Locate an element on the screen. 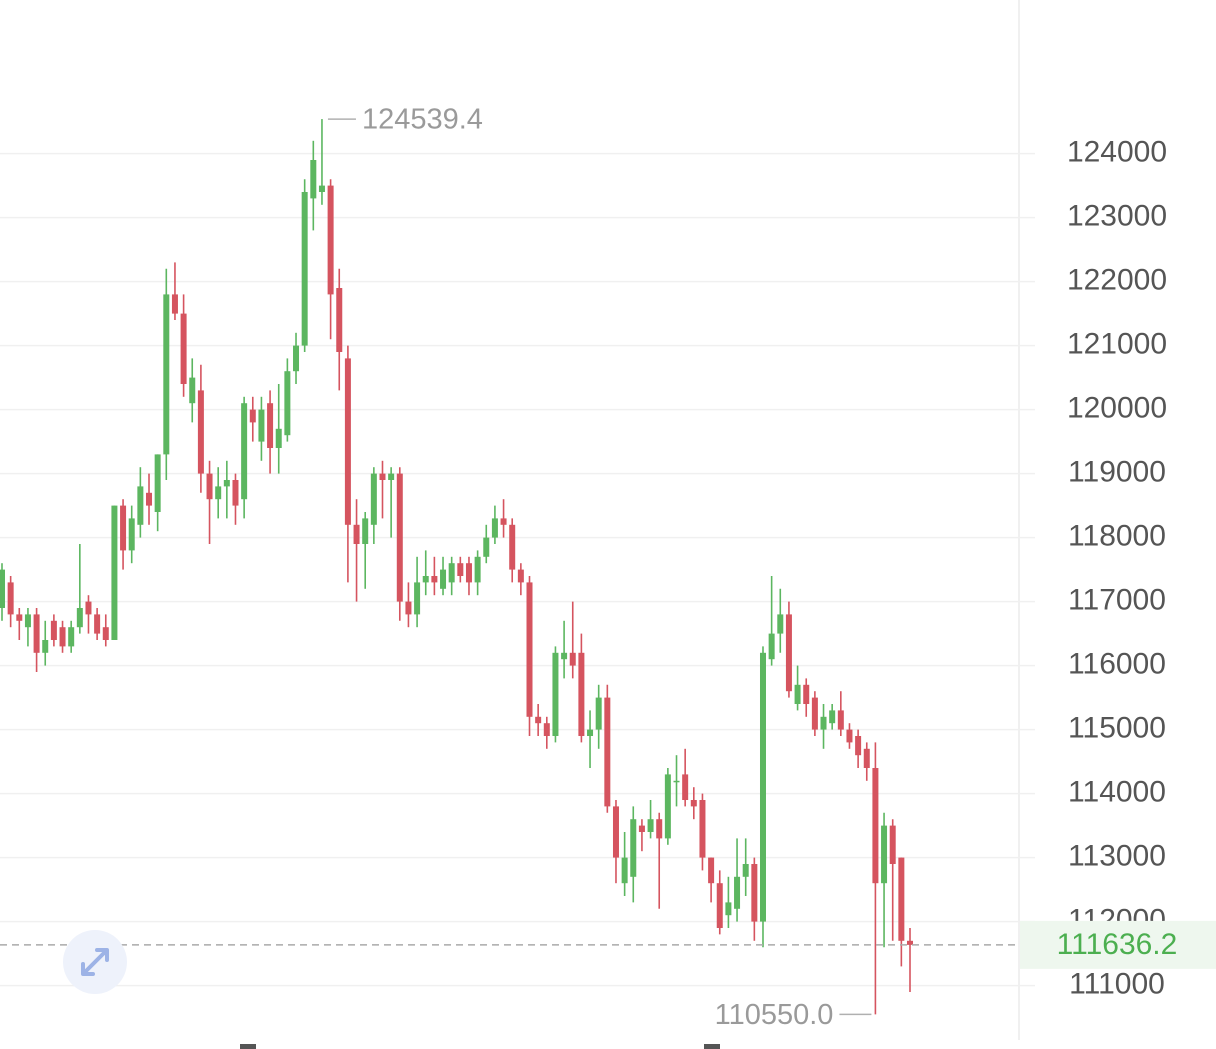 The height and width of the screenshot is (1049, 1216). expand-icon is located at coordinates (95, 962).